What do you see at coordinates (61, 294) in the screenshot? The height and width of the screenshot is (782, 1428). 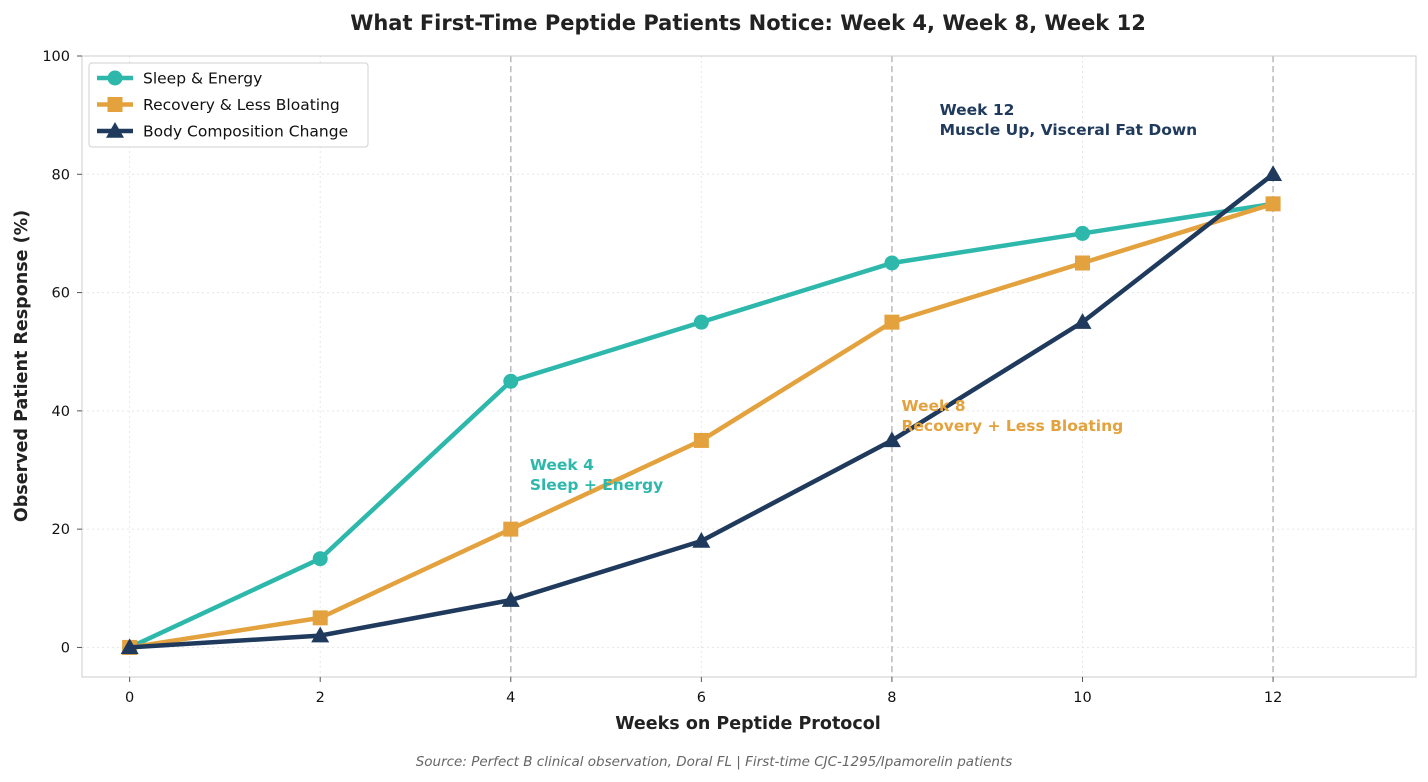 I see `y-tick-label: 60` at bounding box center [61, 294].